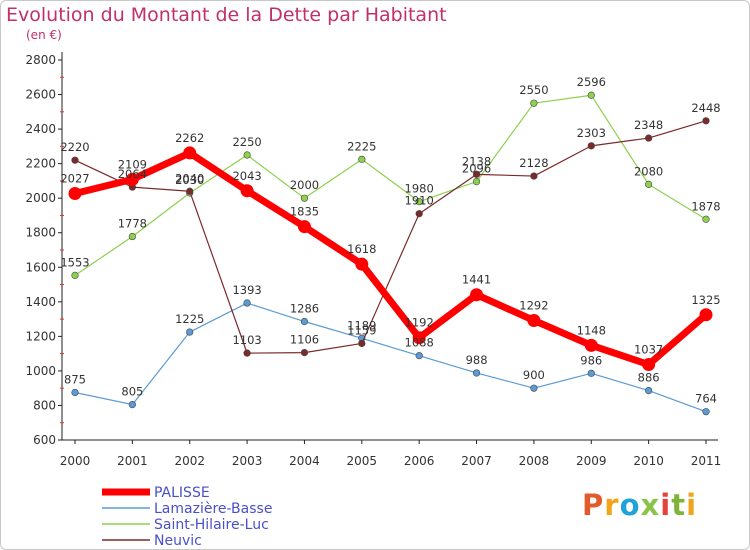 The image size is (750, 550). I want to click on data-label: 2448, so click(705, 108).